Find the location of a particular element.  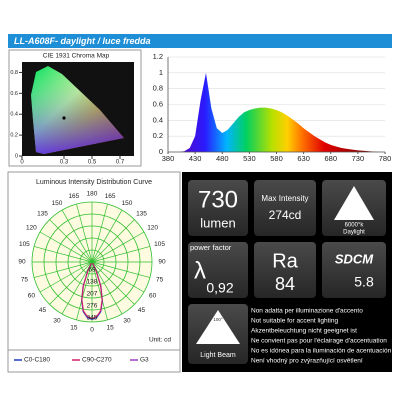

spectrum-y-tick-label: 0 is located at coordinates (161, 151).